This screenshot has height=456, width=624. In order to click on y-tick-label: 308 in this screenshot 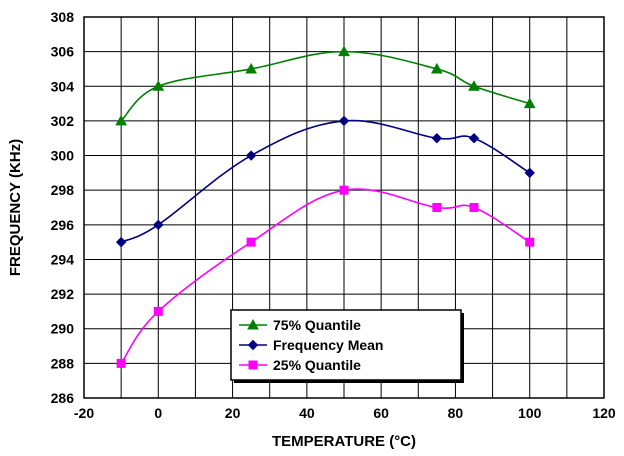, I will do `click(63, 17)`.